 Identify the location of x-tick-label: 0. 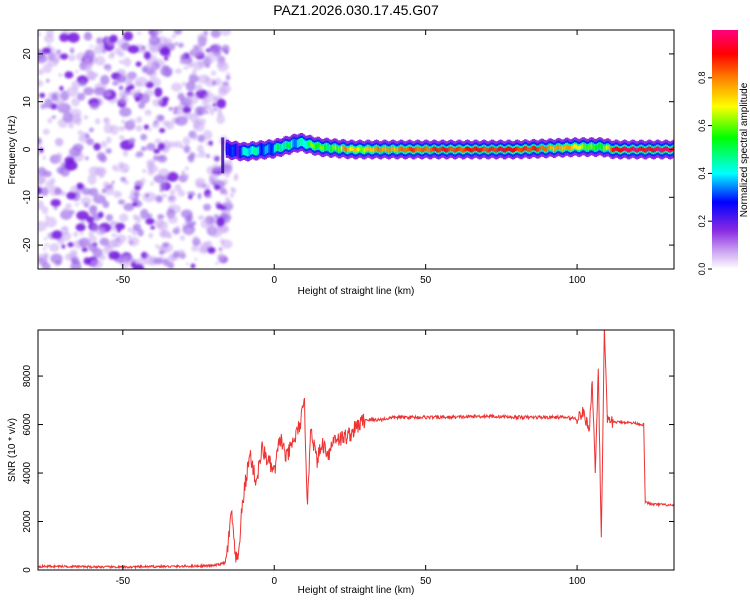
(274, 581).